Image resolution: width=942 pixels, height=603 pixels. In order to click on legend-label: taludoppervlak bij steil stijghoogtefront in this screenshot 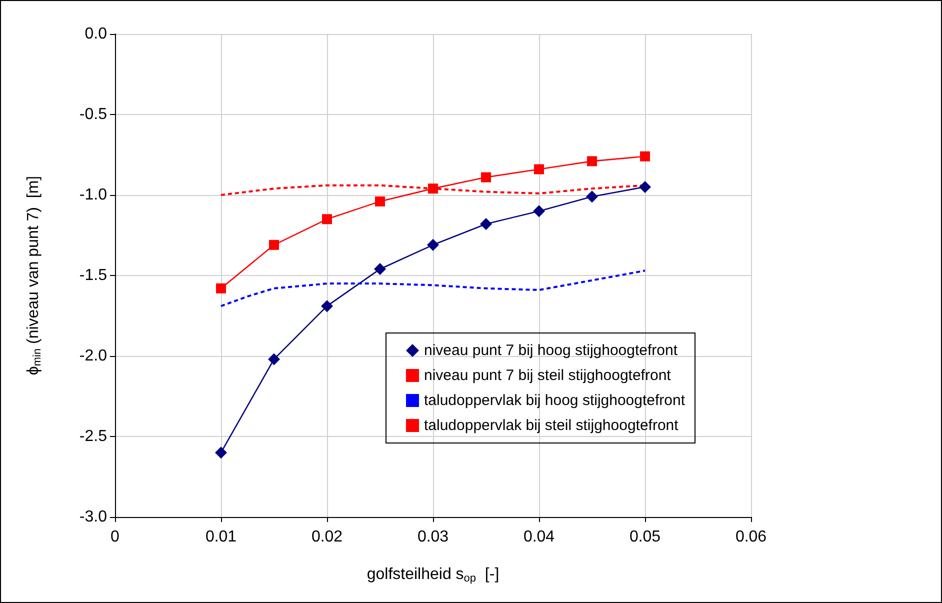, I will do `click(552, 425)`.